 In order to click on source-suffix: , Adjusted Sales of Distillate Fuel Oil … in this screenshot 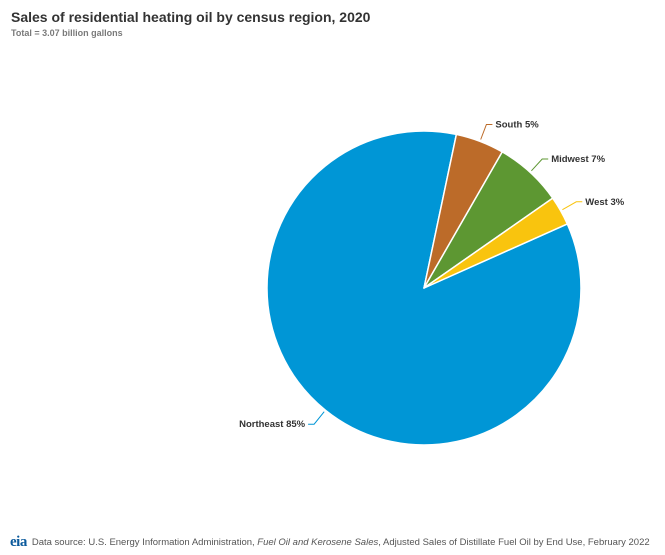, I will do `click(514, 542)`.